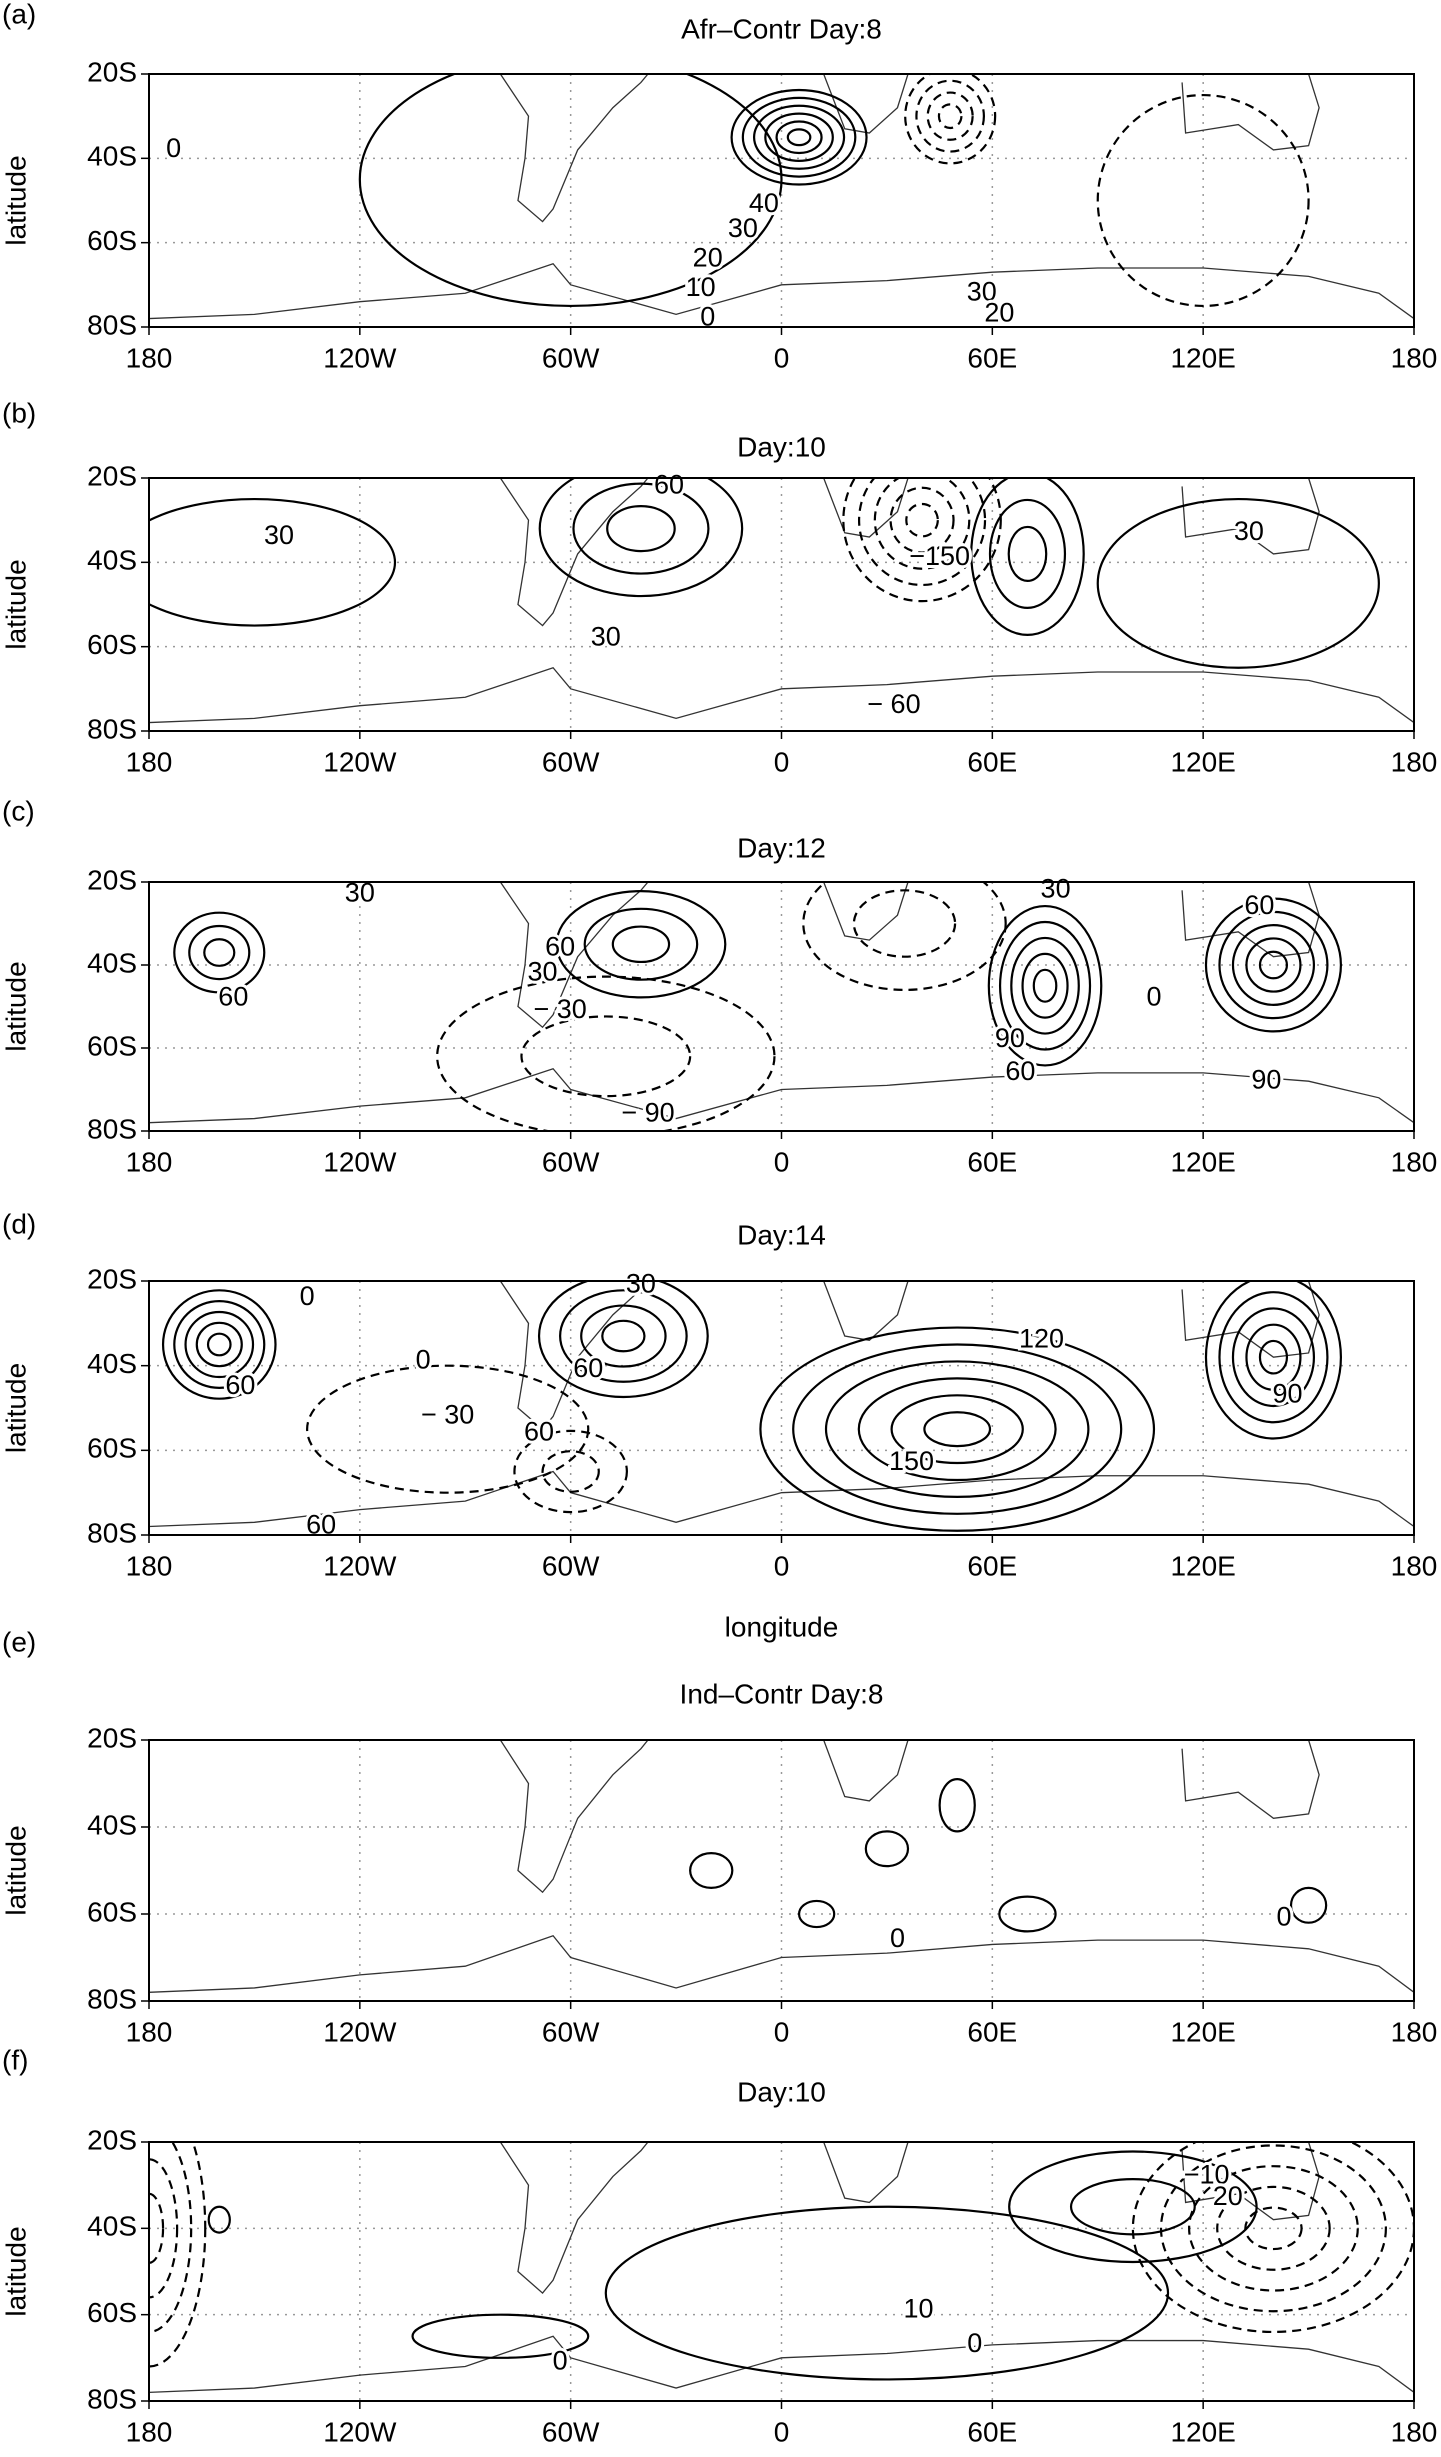 The height and width of the screenshot is (2457, 1441). What do you see at coordinates (782, 1626) in the screenshot?
I see `x-axis-label: longitude` at bounding box center [782, 1626].